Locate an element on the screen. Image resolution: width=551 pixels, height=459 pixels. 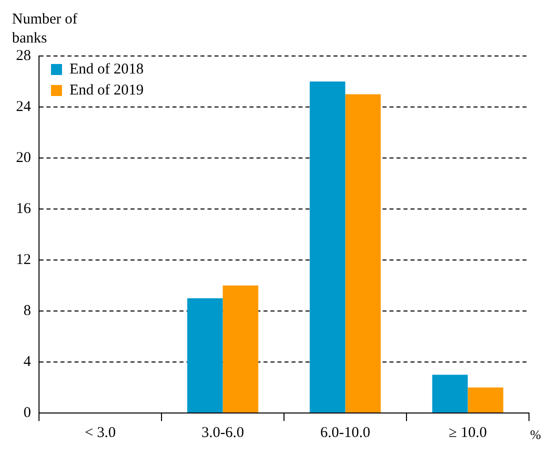
y-tick-label: 24 is located at coordinates (24, 106).